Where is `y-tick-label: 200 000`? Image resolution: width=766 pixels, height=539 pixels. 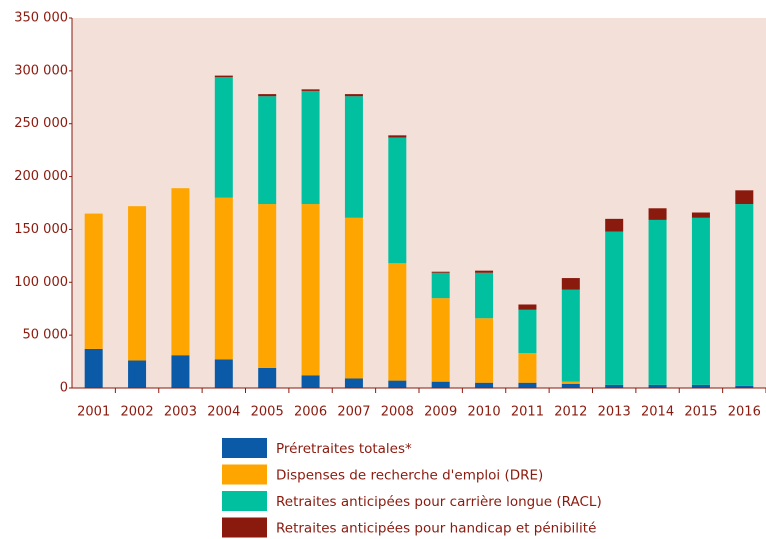 y-tick-label: 200 000 is located at coordinates (41, 176).